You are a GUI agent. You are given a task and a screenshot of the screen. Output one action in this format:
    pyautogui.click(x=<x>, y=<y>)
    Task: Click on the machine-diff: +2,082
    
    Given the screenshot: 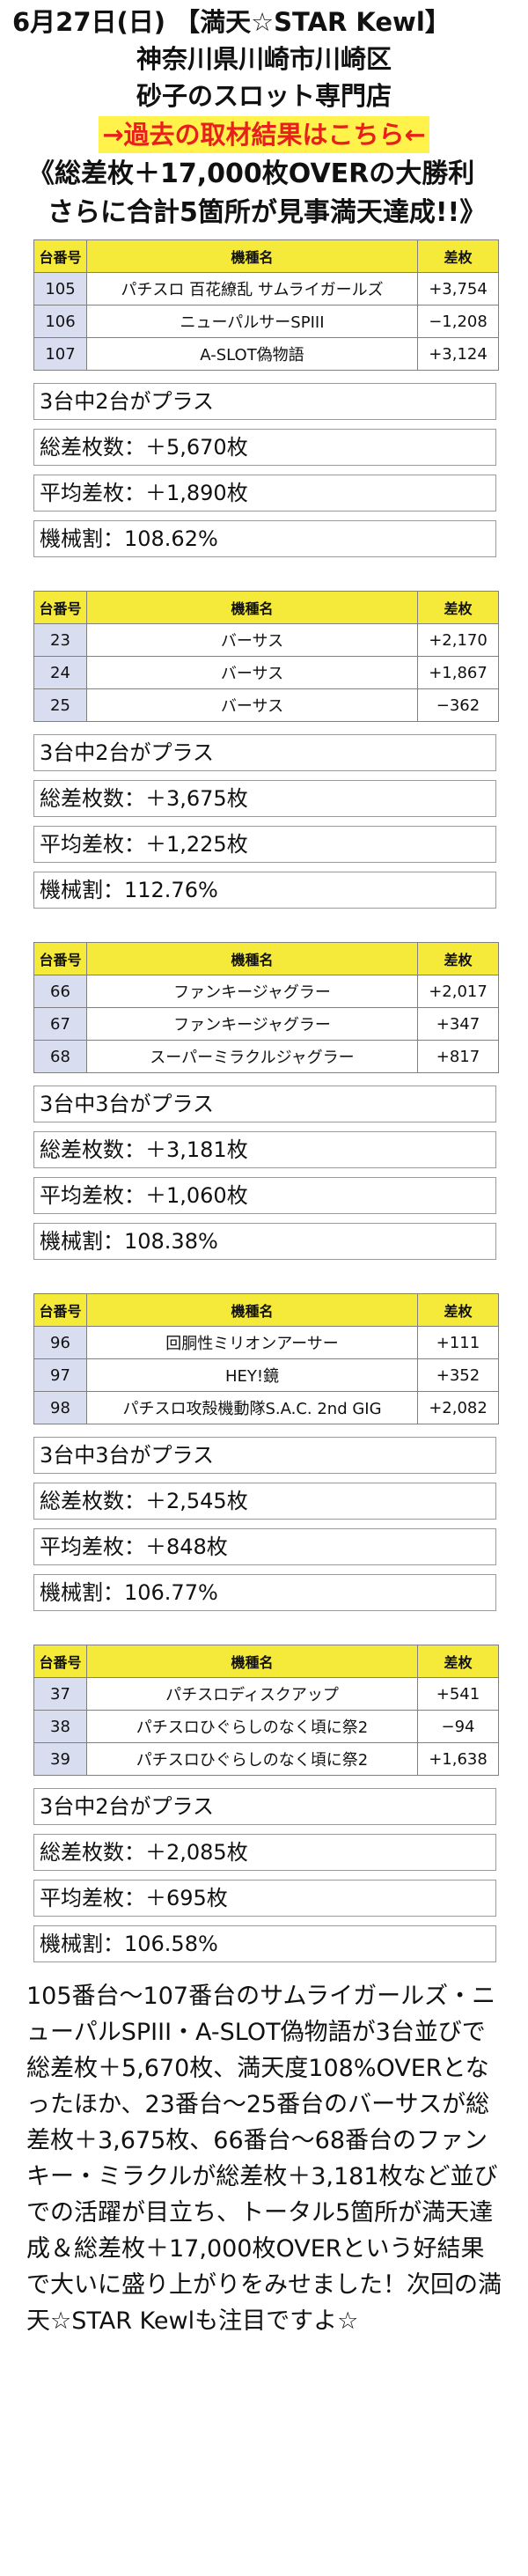 What is the action you would take?
    pyautogui.click(x=458, y=1407)
    